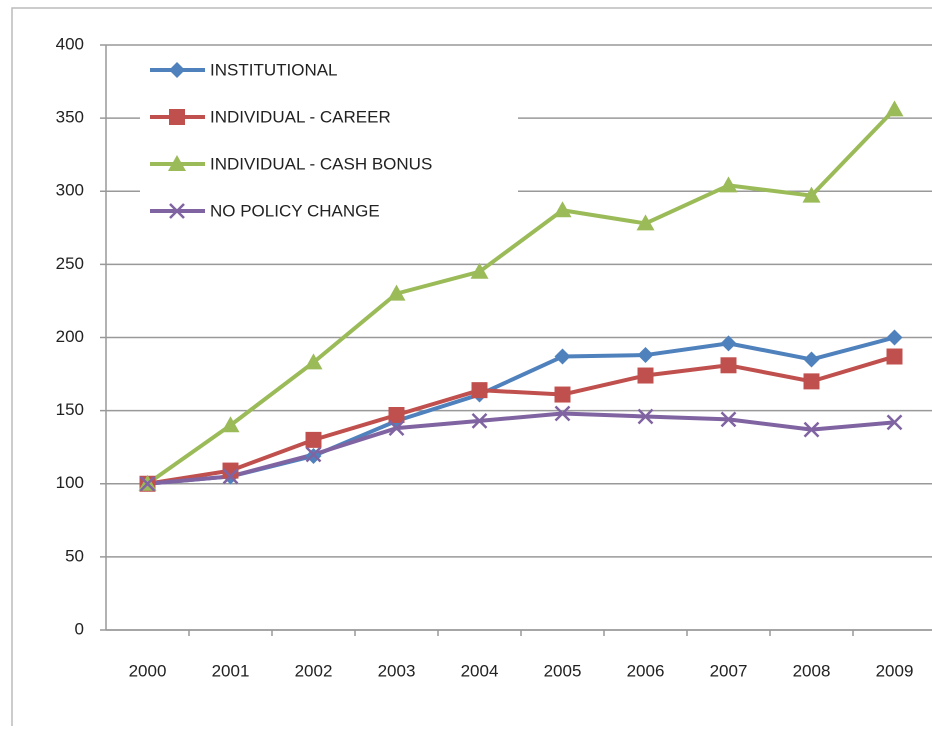  What do you see at coordinates (70, 409) in the screenshot?
I see `y-tick-label: 150` at bounding box center [70, 409].